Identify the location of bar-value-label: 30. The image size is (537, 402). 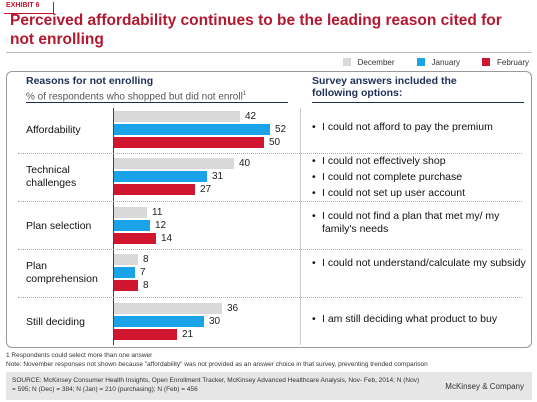
(215, 321).